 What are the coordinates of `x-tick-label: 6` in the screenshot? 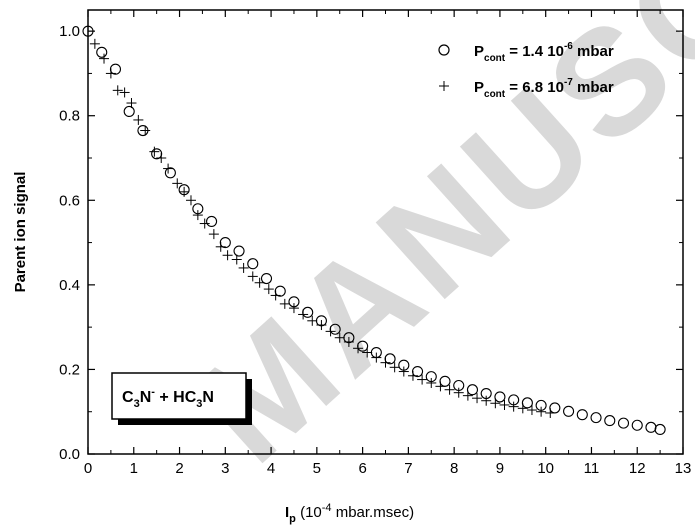 It's located at (362, 468).